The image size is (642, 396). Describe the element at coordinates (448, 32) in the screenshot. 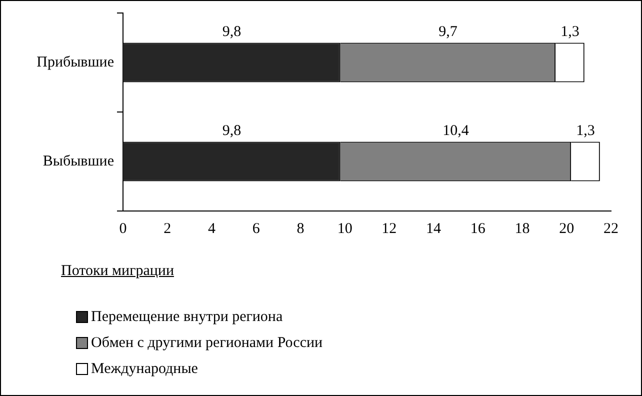

I see `data-label: 9,7` at that location.